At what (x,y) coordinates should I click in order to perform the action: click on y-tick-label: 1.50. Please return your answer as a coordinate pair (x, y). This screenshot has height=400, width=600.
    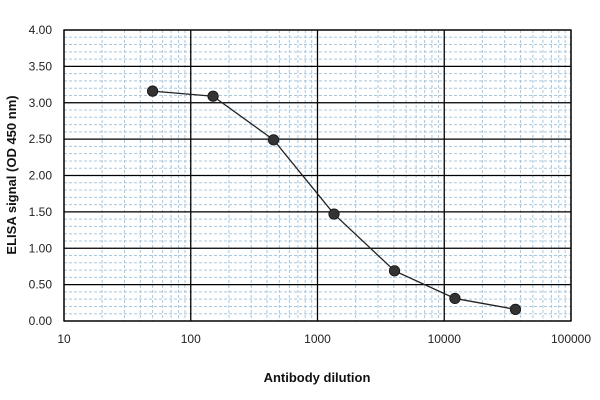
    Looking at the image, I should click on (41, 212).